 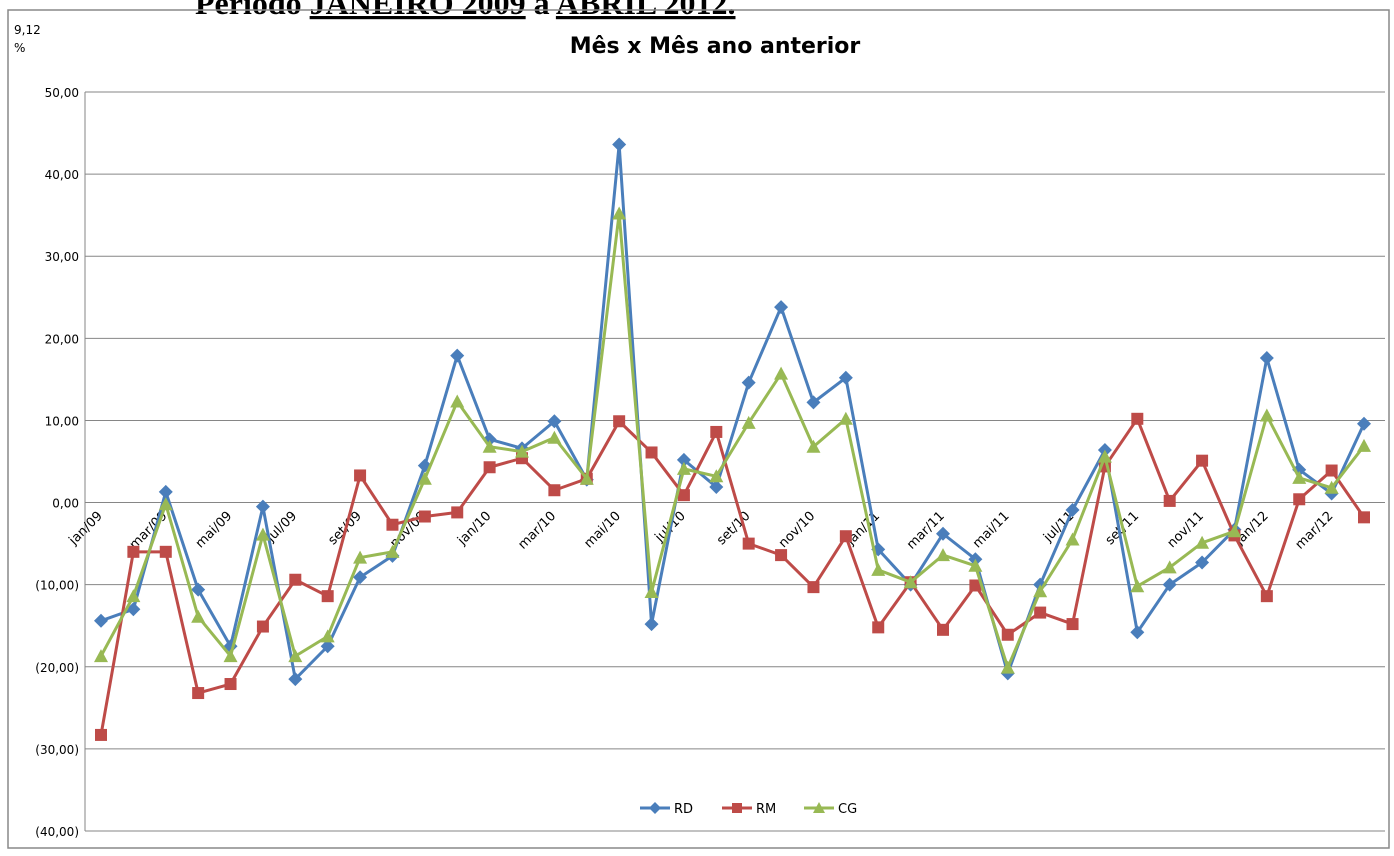 What do you see at coordinates (666, 809) in the screenshot?
I see `legend-item: RD` at bounding box center [666, 809].